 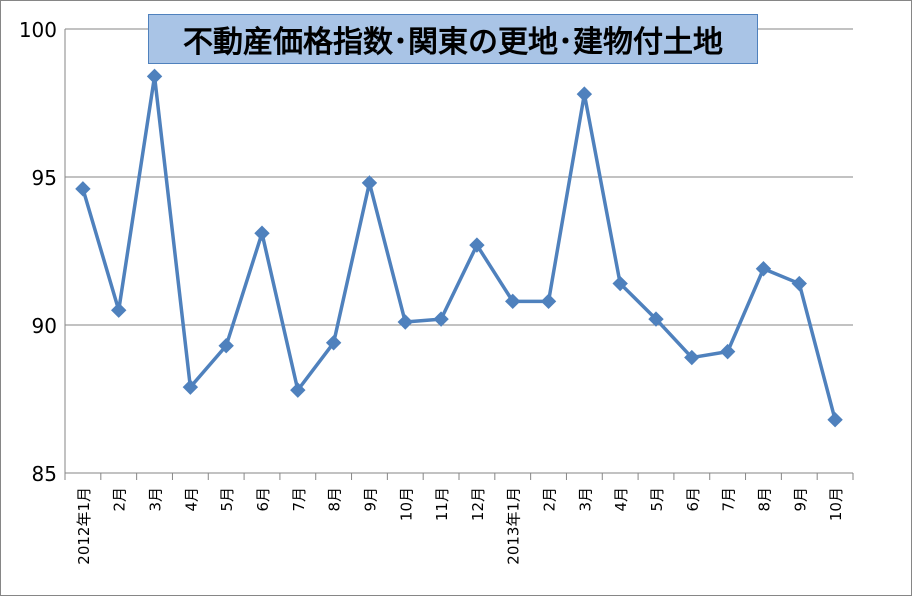 I want to click on x-tick-label: 2013年1月, so click(x=514, y=526).